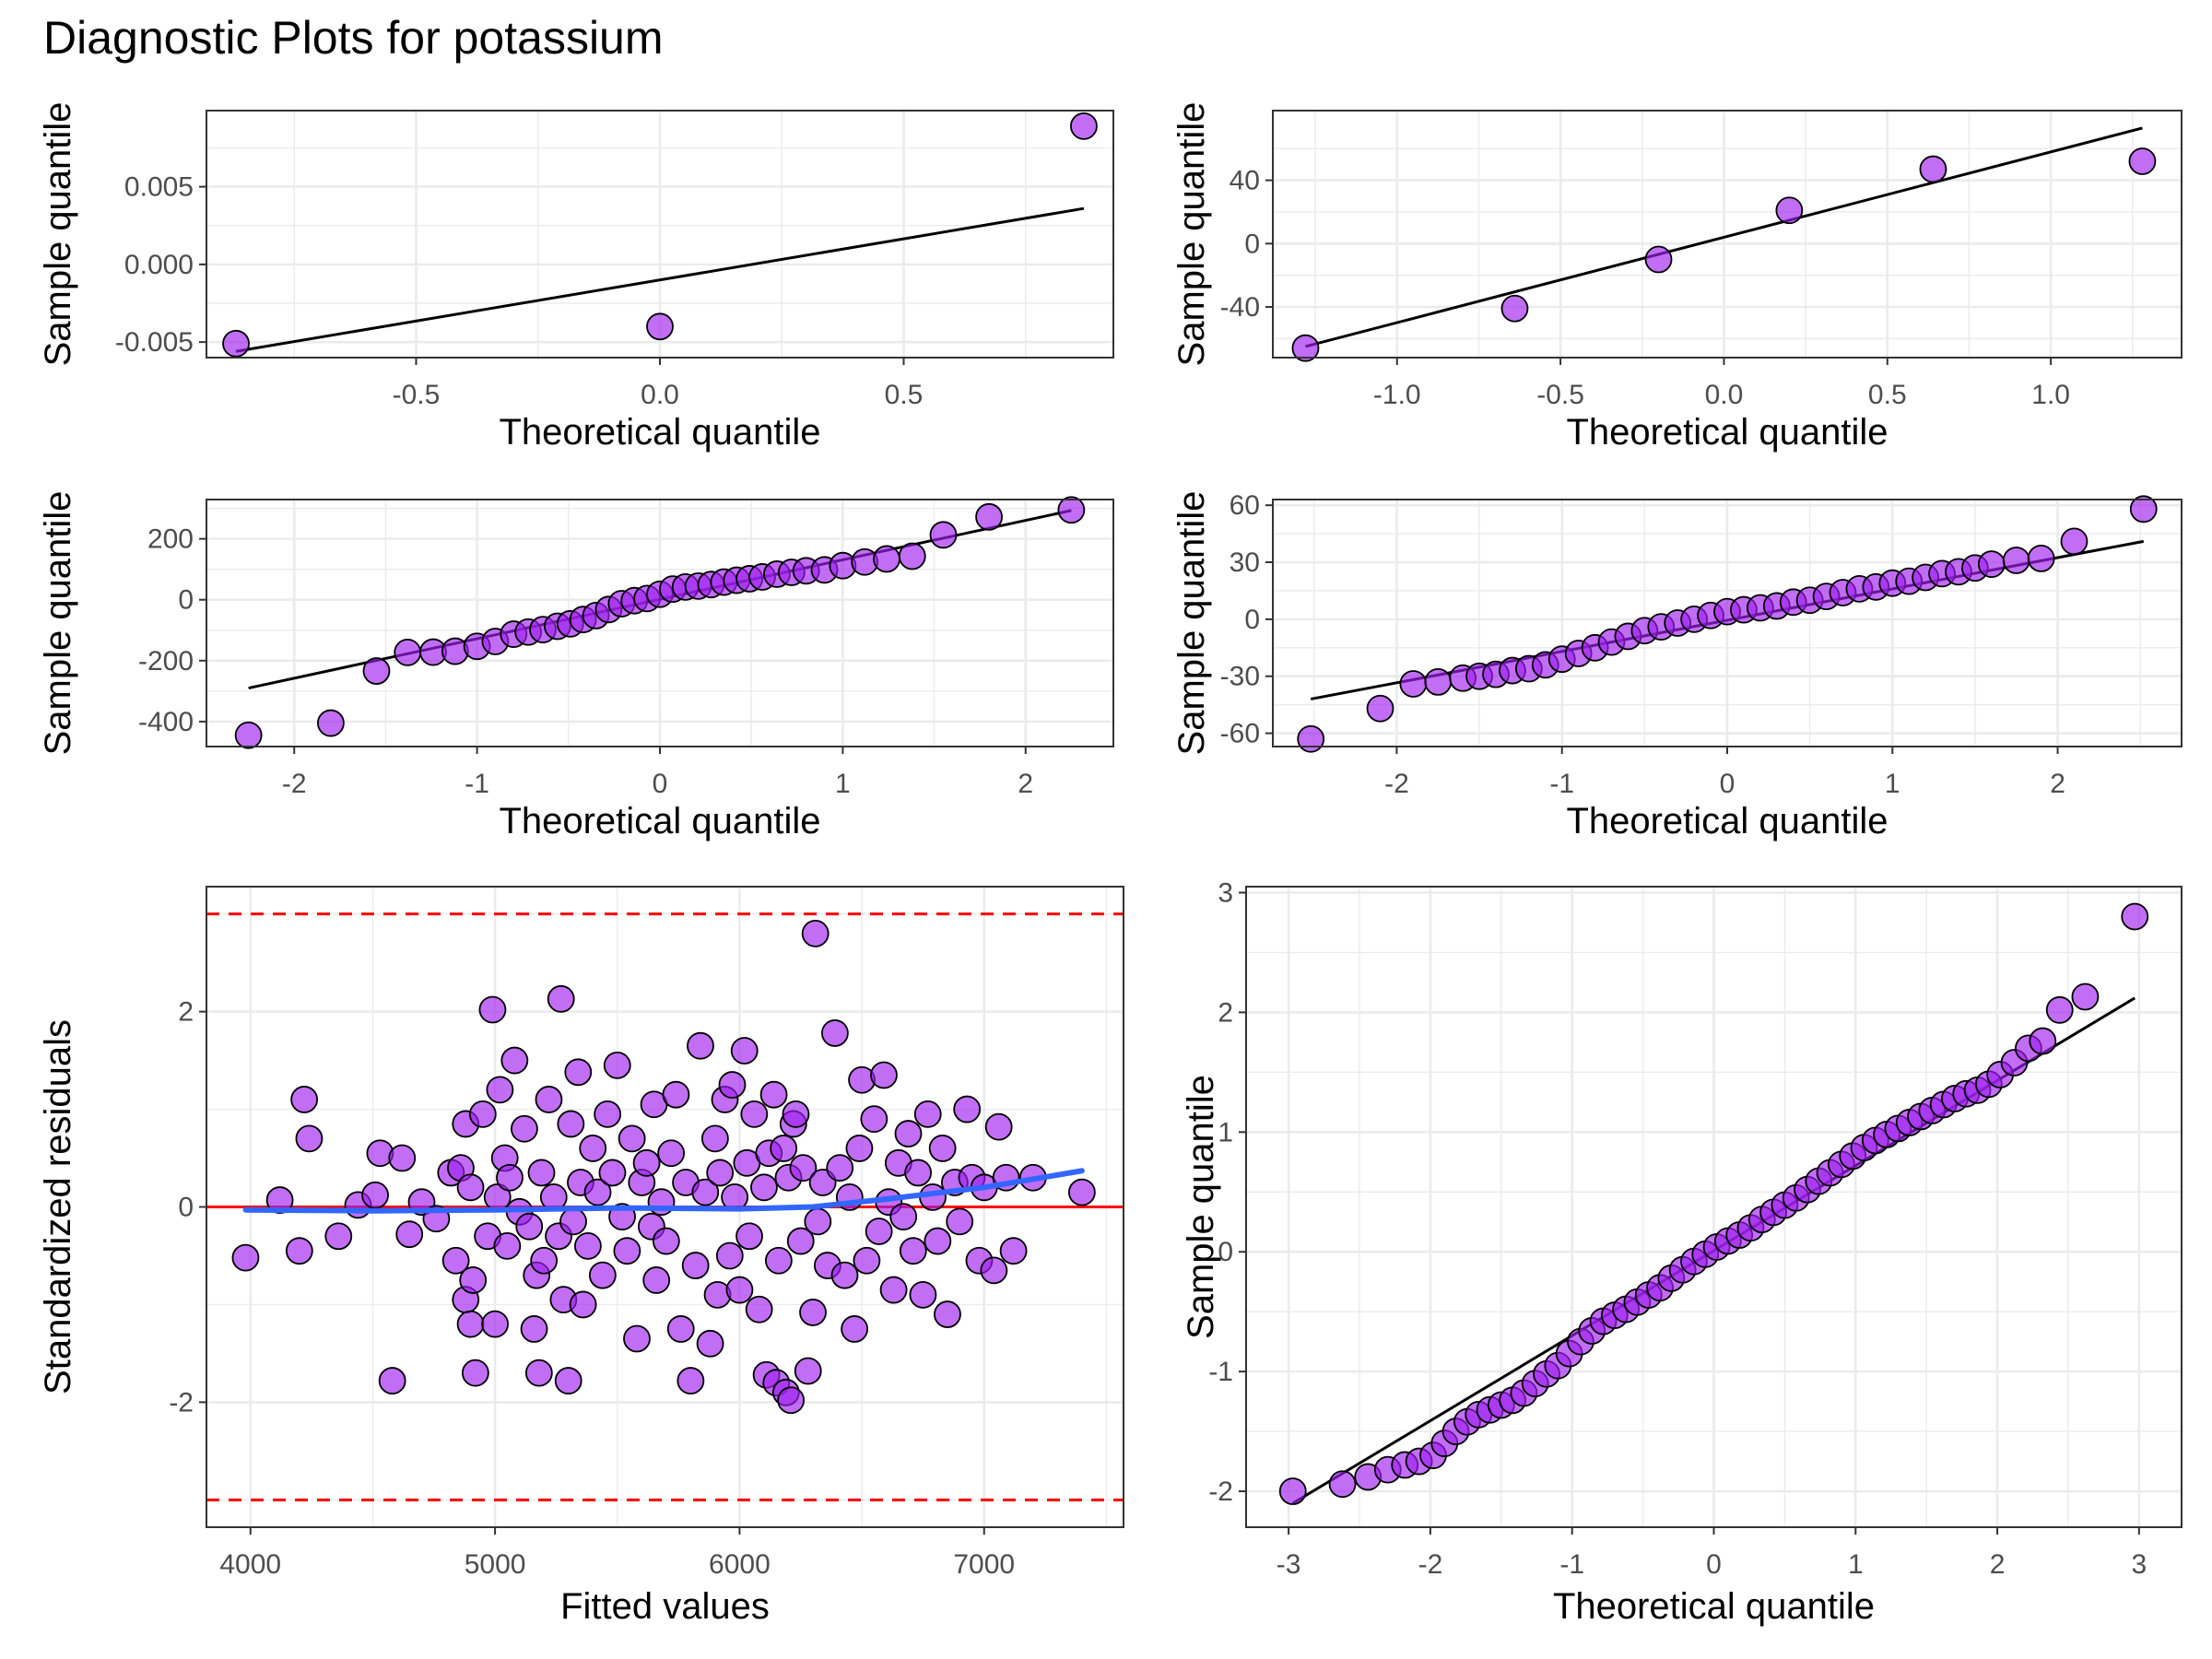  What do you see at coordinates (58, 1206) in the screenshot?
I see `y-axis-title: Standardized residuals` at bounding box center [58, 1206].